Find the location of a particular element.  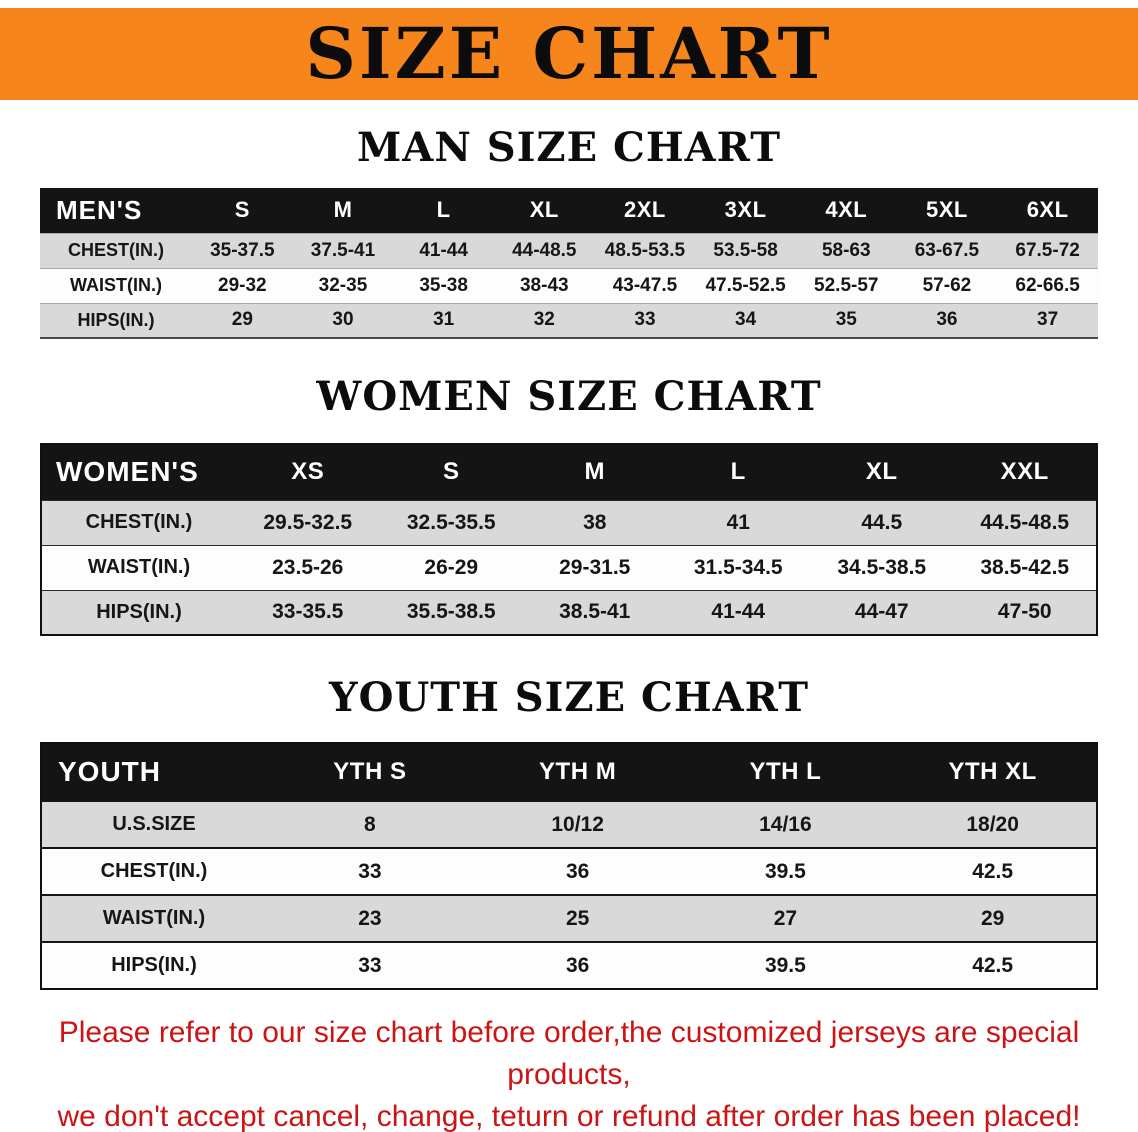

column-header: XXL is located at coordinates (1025, 472).